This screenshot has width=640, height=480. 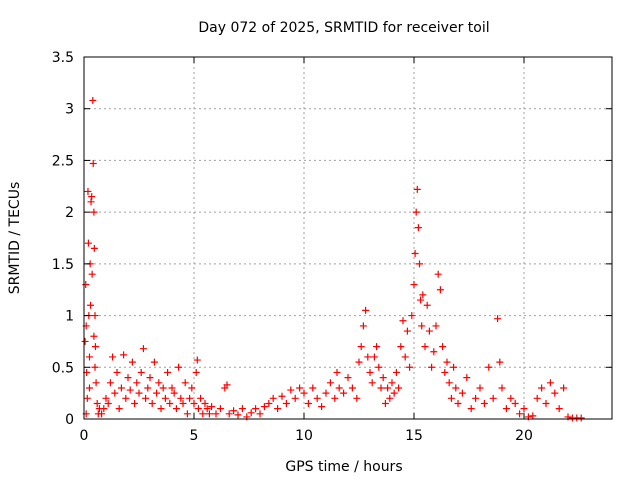 What do you see at coordinates (194, 436) in the screenshot?
I see `x-tick-label: 5` at bounding box center [194, 436].